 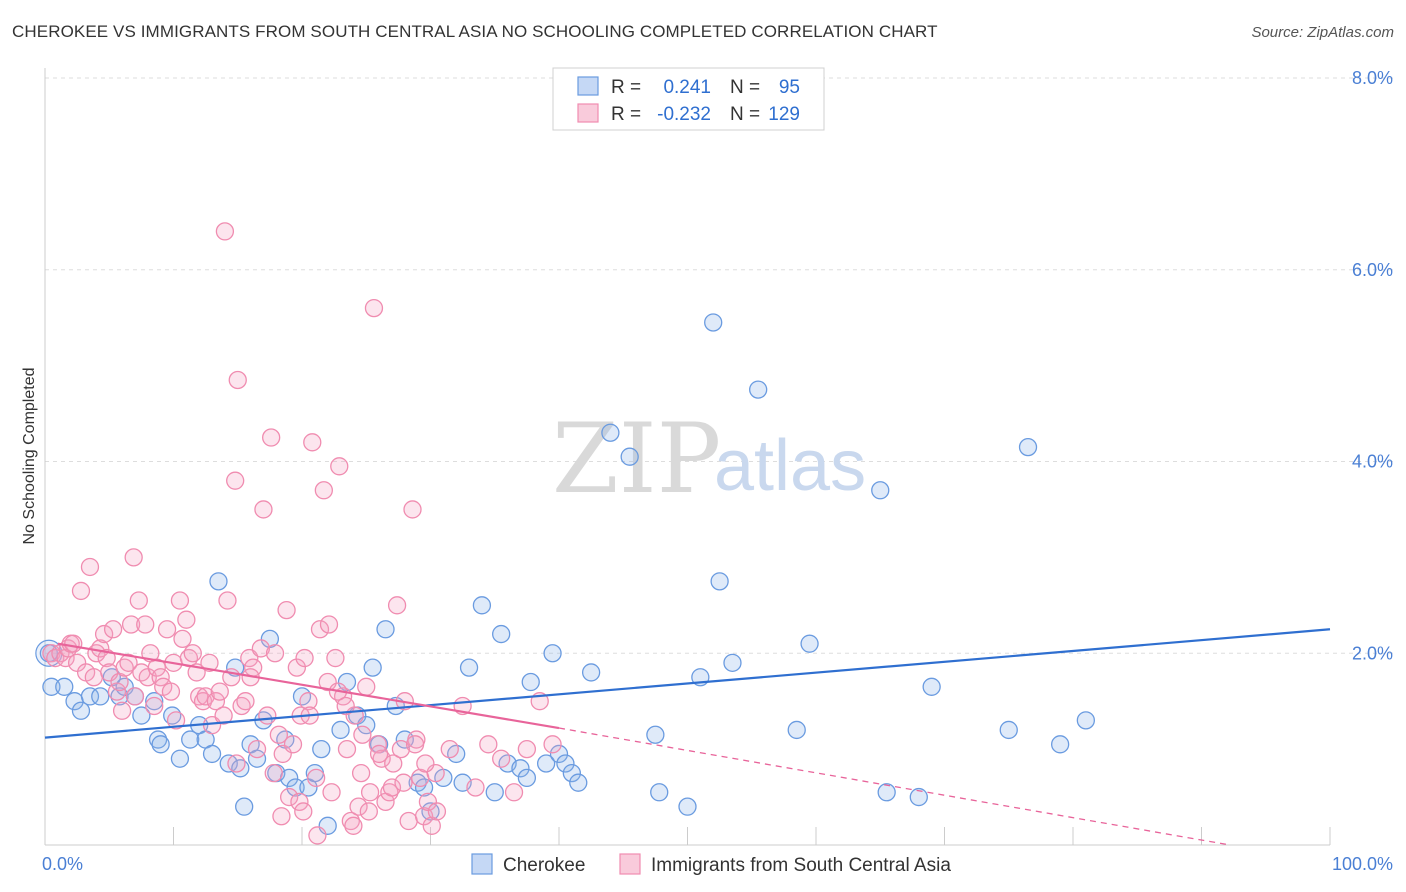 What do you see at coordinates (745, 114) in the screenshot?
I see `legend-n-label-immigrants: N =` at bounding box center [745, 114].